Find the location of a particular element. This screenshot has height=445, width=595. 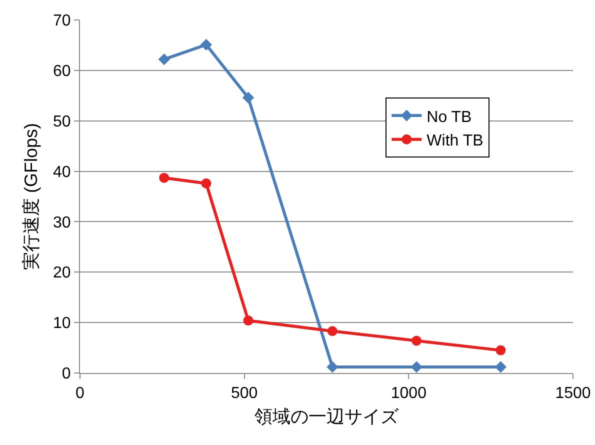

x-tick-label: 500 is located at coordinates (244, 393).